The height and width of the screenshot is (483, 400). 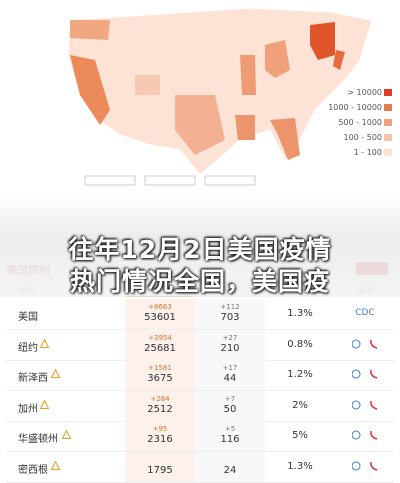 I want to click on state-mi, so click(x=277, y=59).